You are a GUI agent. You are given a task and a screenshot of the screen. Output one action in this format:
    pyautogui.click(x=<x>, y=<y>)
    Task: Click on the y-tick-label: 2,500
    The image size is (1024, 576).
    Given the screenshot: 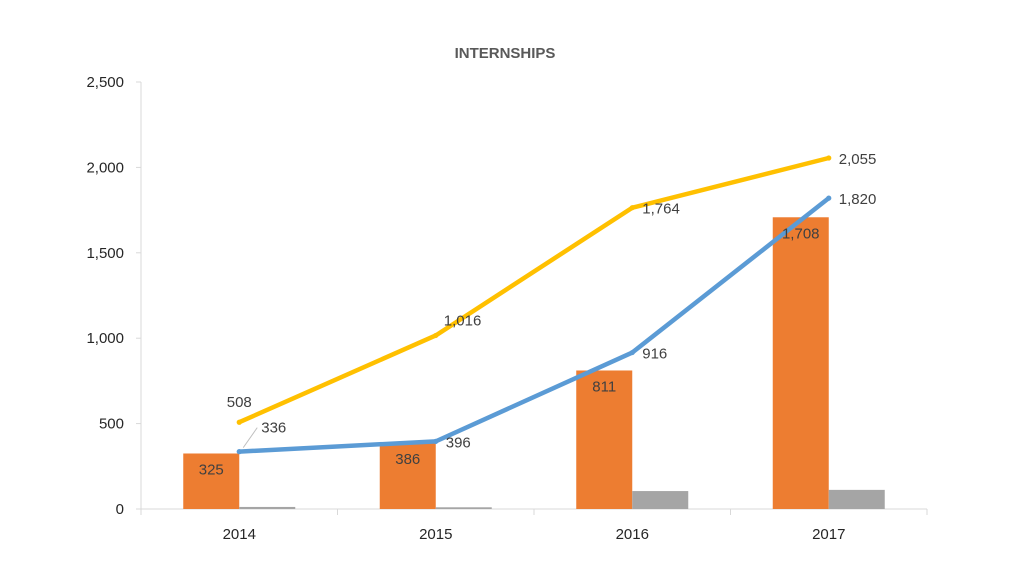 What is the action you would take?
    pyautogui.click(x=105, y=82)
    